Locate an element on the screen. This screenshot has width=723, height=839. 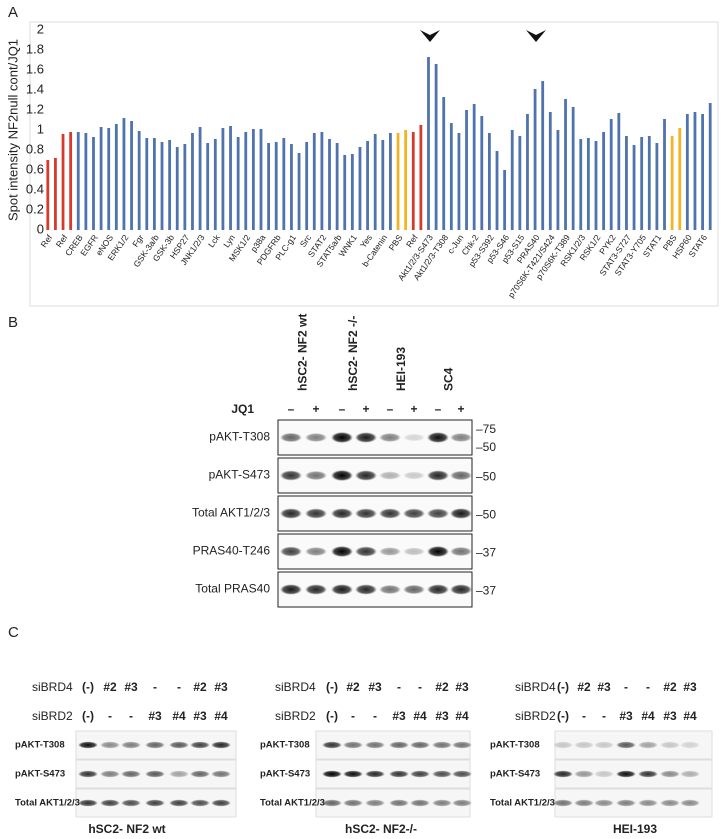
y-tick-label: 1.6 is located at coordinates (35, 68).